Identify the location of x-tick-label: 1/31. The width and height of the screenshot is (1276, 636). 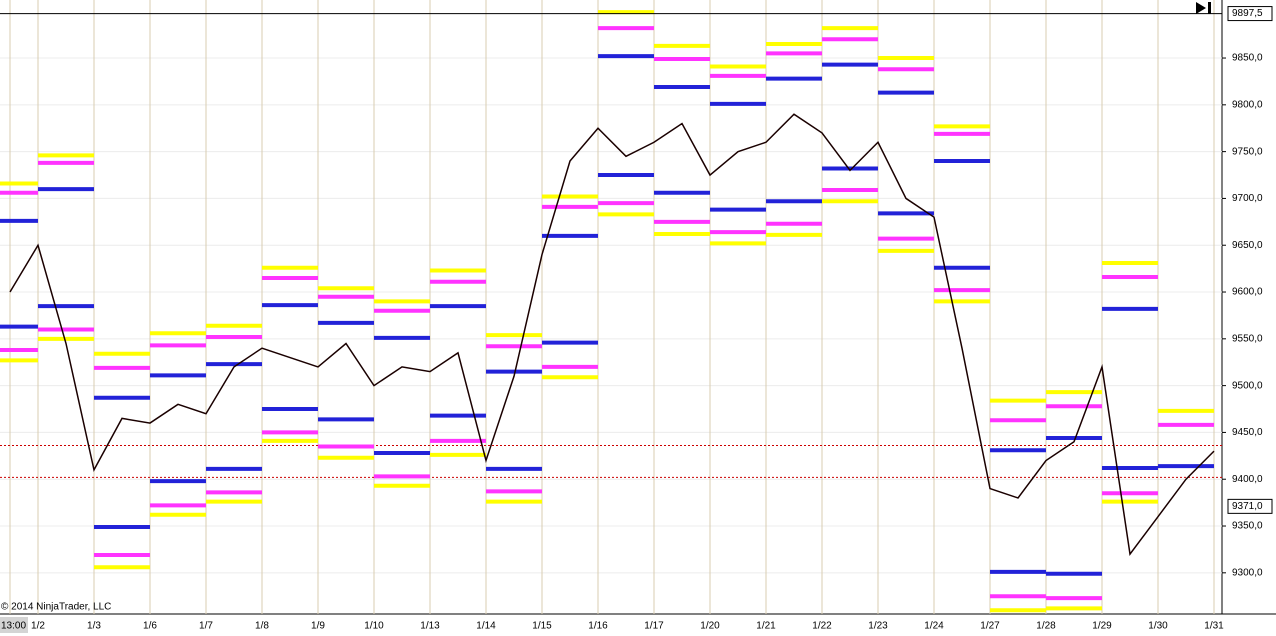
(1214, 626).